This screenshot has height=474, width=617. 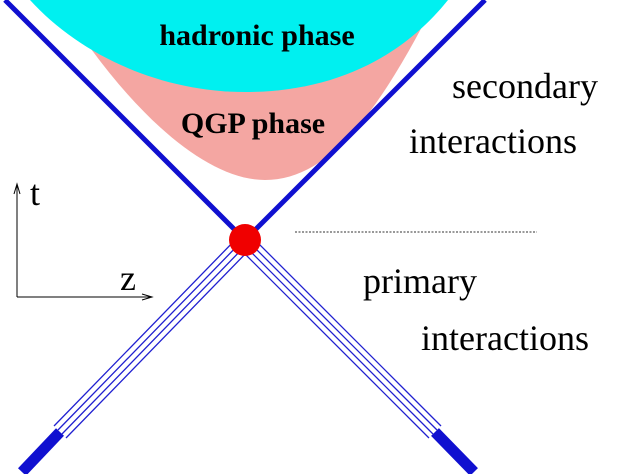 I want to click on secondary-label: secondary, so click(x=525, y=86).